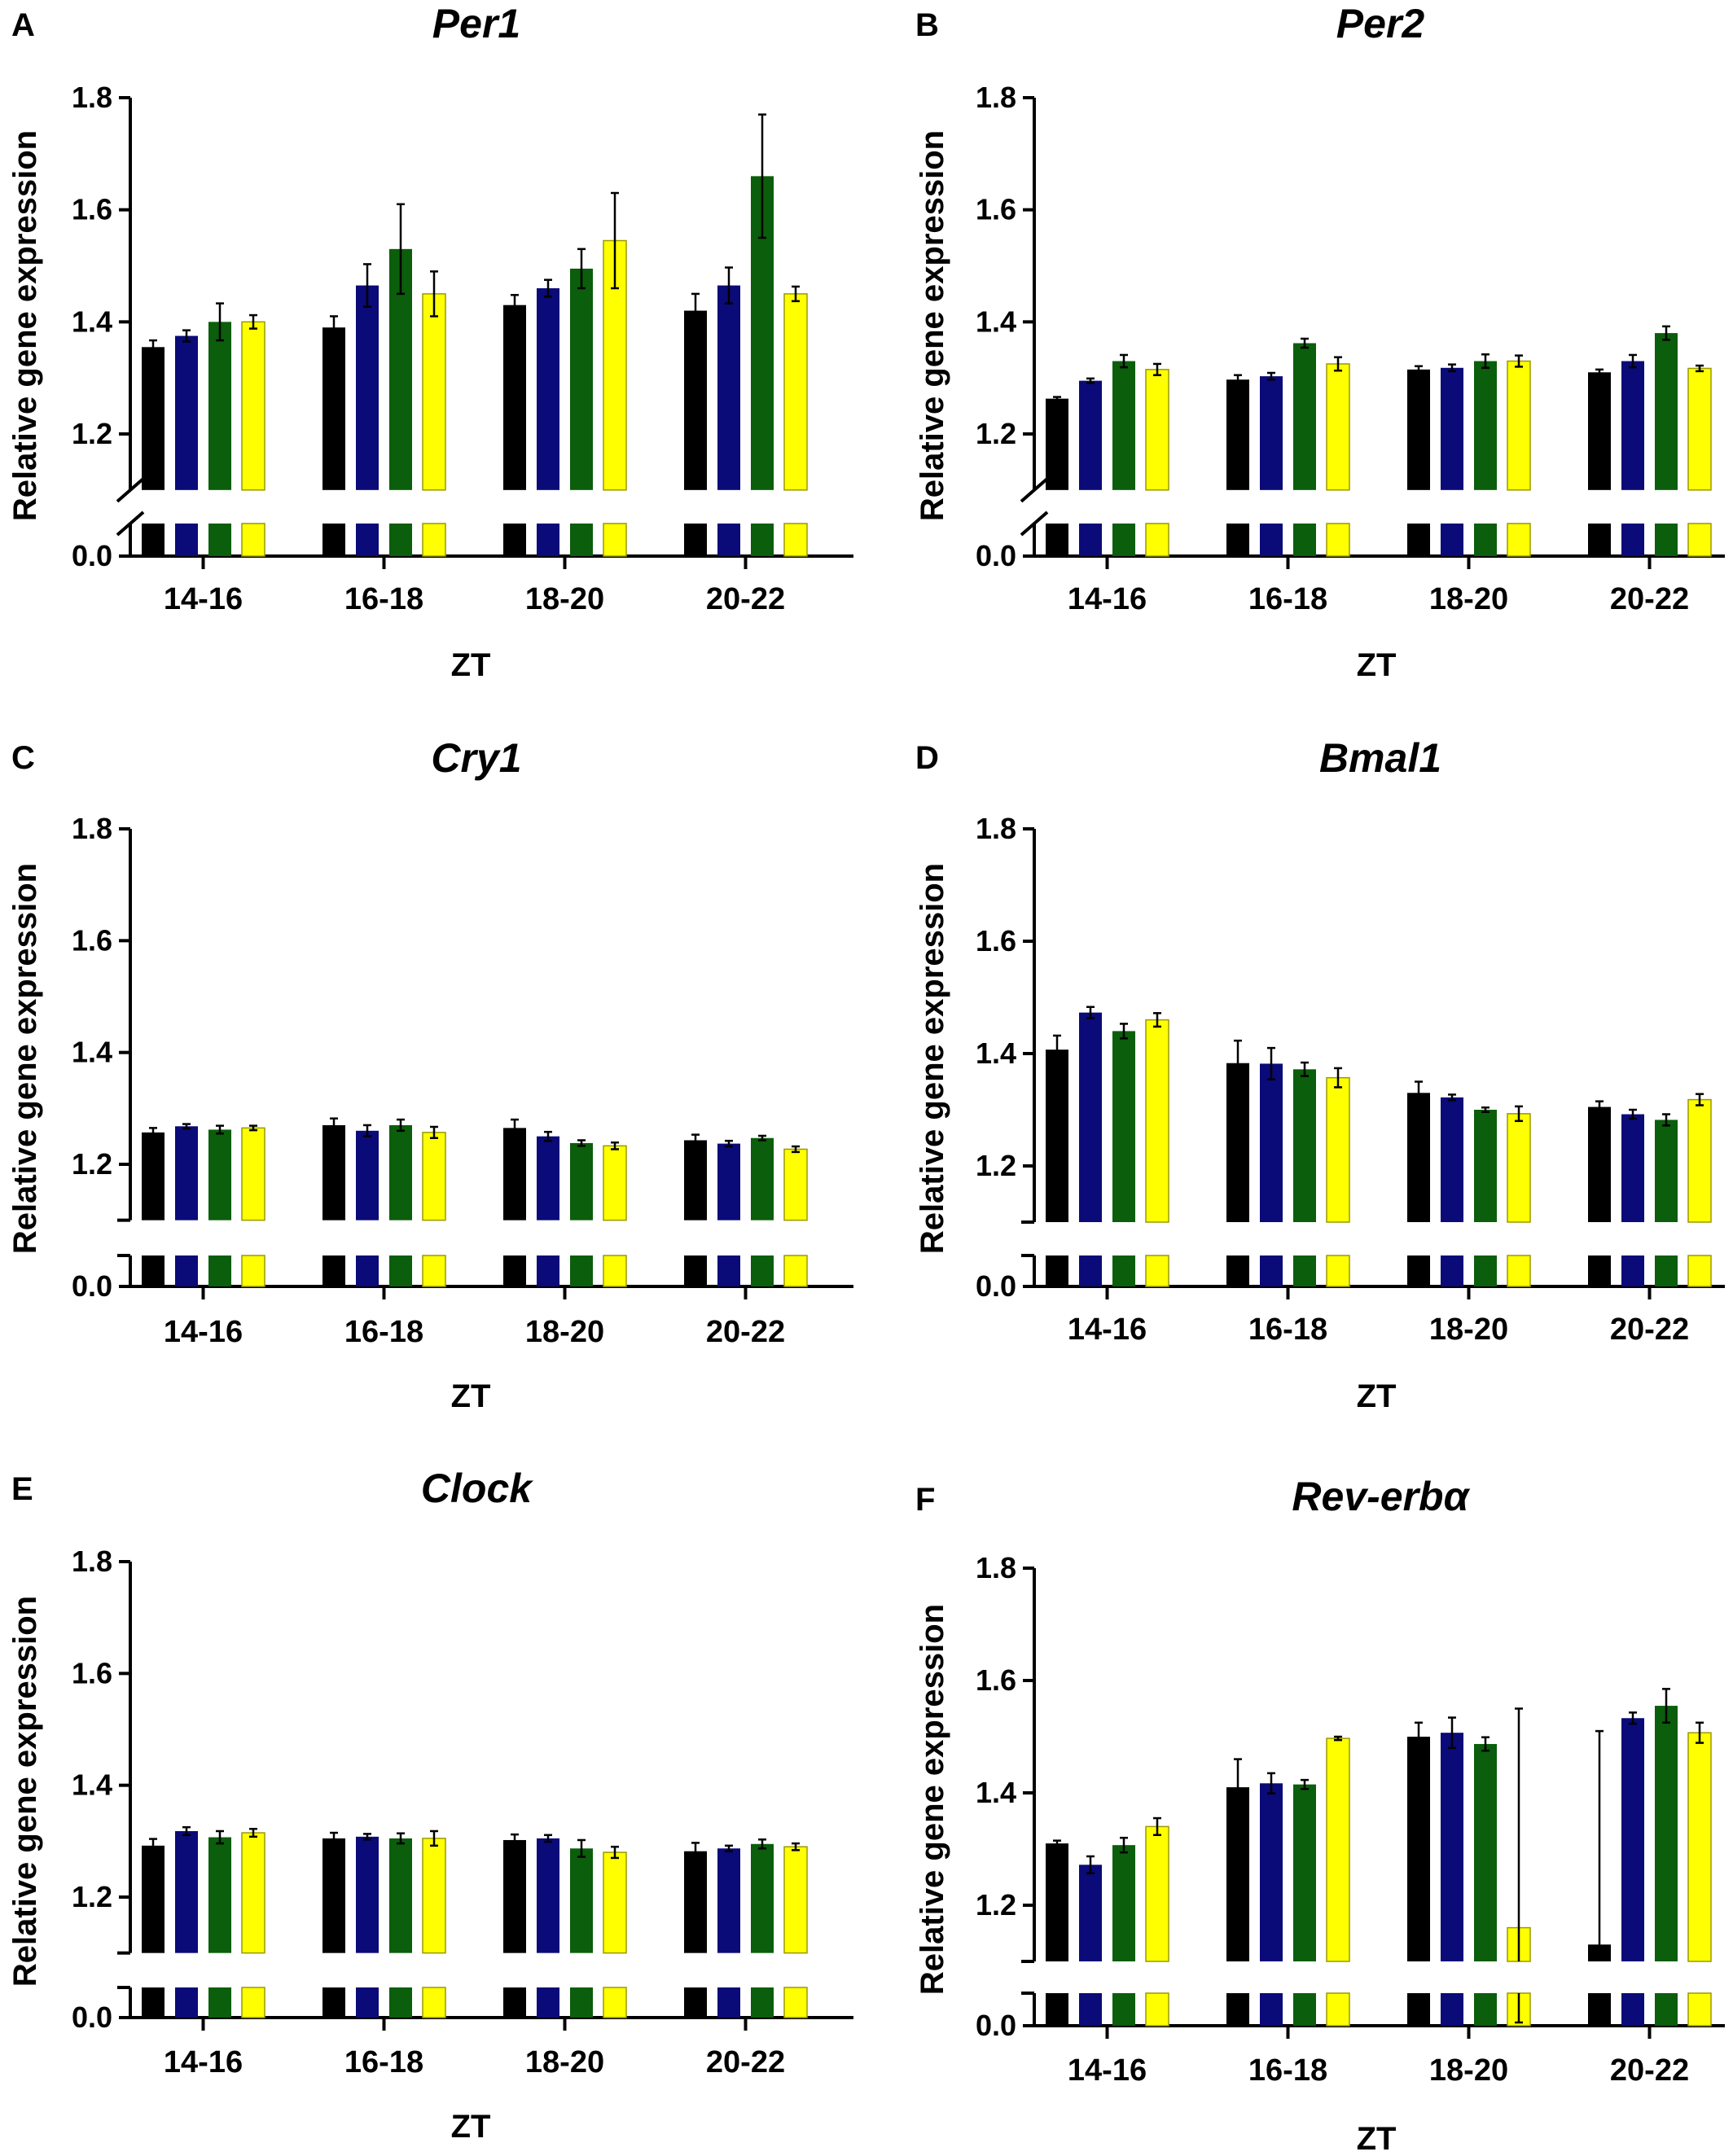 This screenshot has height=2156, width=1733. Describe the element at coordinates (22, 1489) in the screenshot. I see `panel-letter: E` at that location.